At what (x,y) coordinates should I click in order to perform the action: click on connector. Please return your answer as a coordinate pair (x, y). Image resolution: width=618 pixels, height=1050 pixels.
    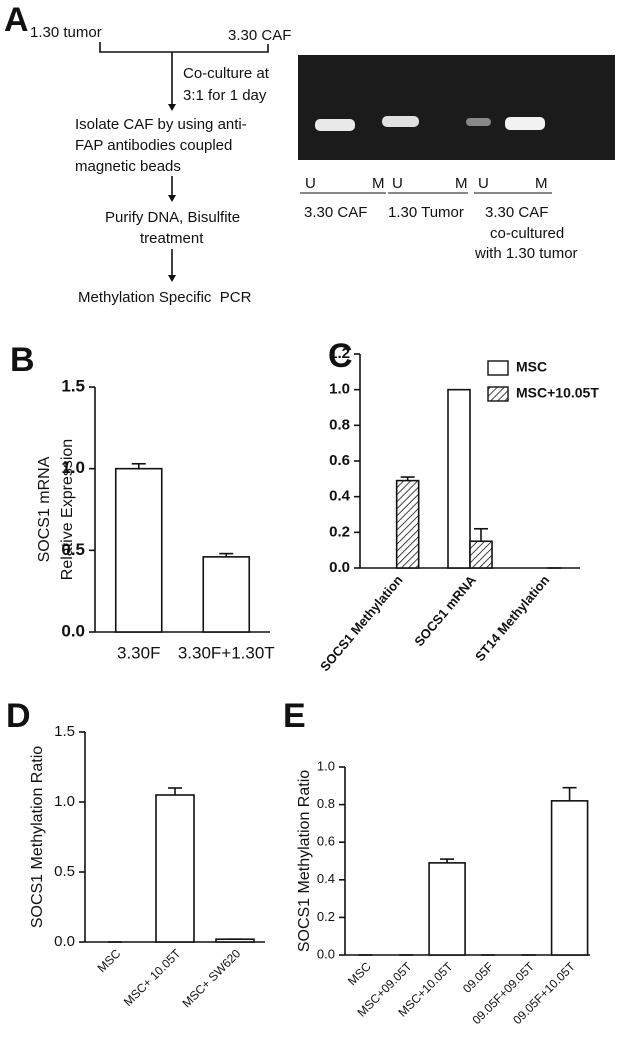
    Looking at the image, I should click on (184, 47).